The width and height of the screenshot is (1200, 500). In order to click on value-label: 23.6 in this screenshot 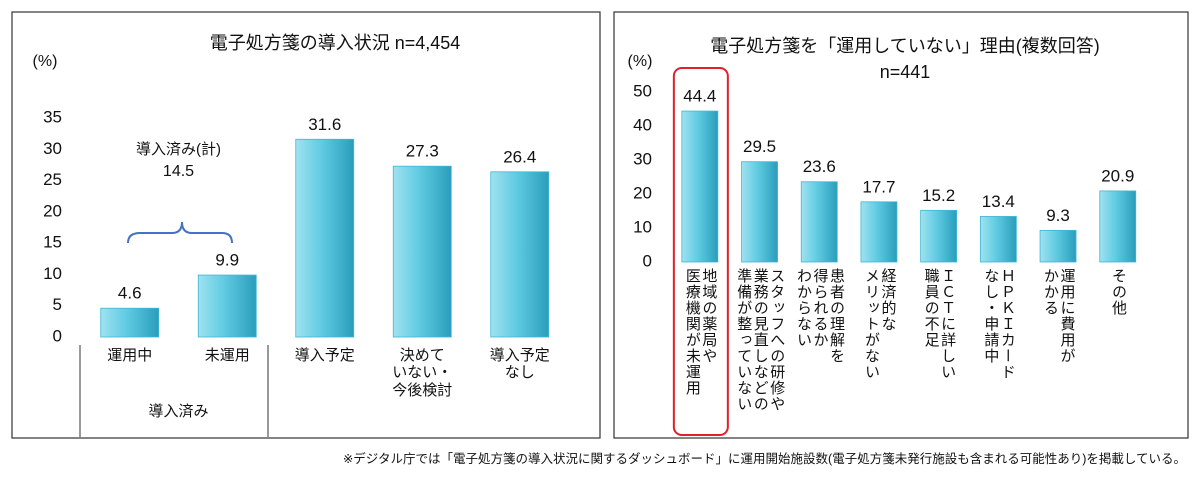, I will do `click(819, 166)`.